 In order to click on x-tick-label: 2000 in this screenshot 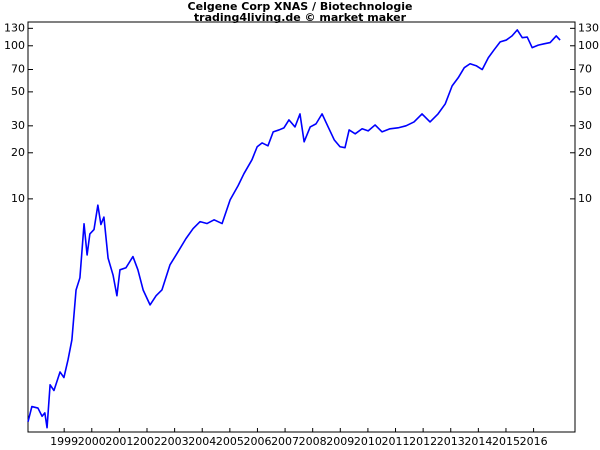, I will do `click(92, 441)`.